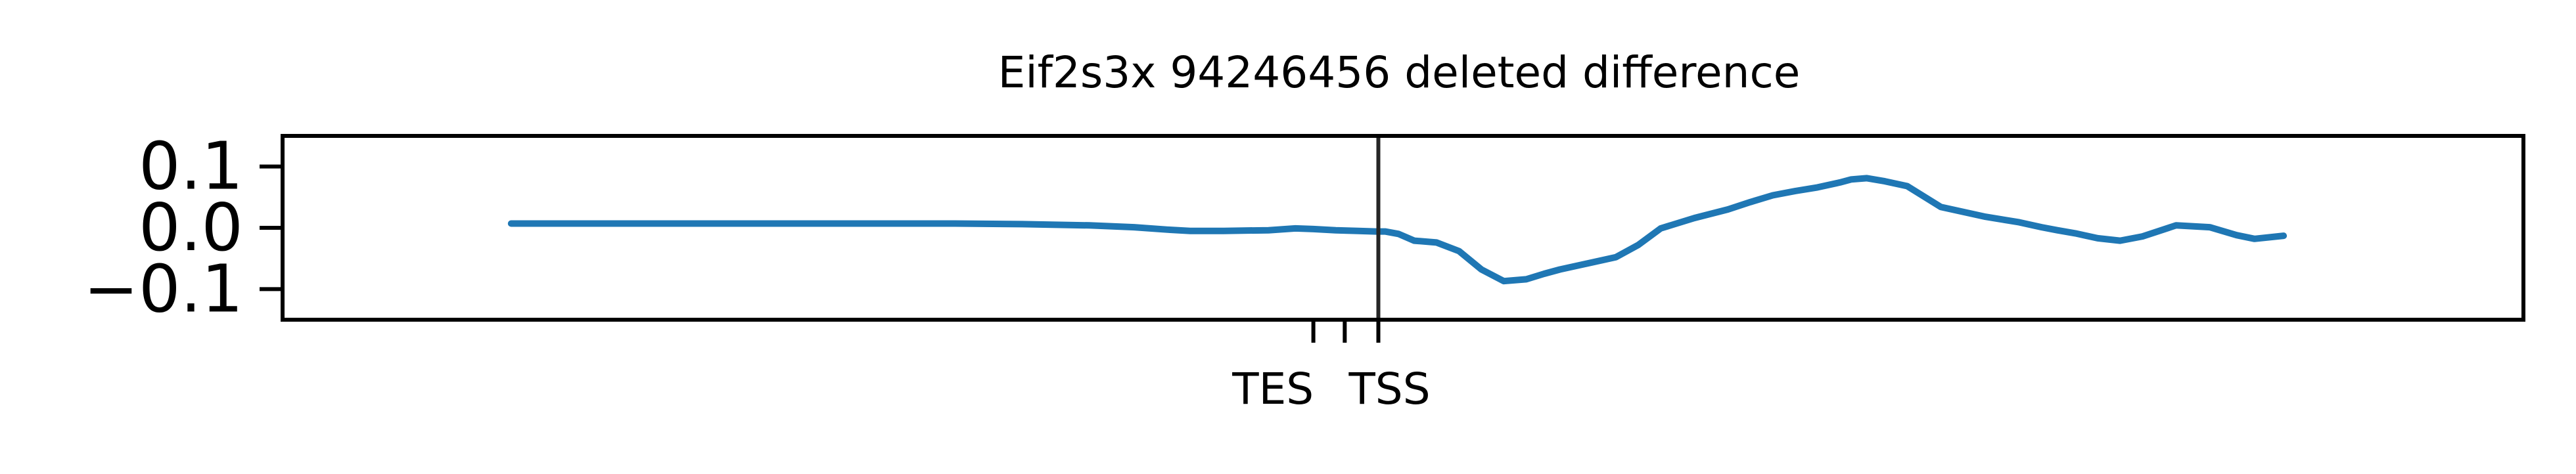 Image resolution: width=2576 pixels, height=474 pixels. Describe the element at coordinates (1272, 389) in the screenshot. I see `x-marker-label-tes: TES` at that location.